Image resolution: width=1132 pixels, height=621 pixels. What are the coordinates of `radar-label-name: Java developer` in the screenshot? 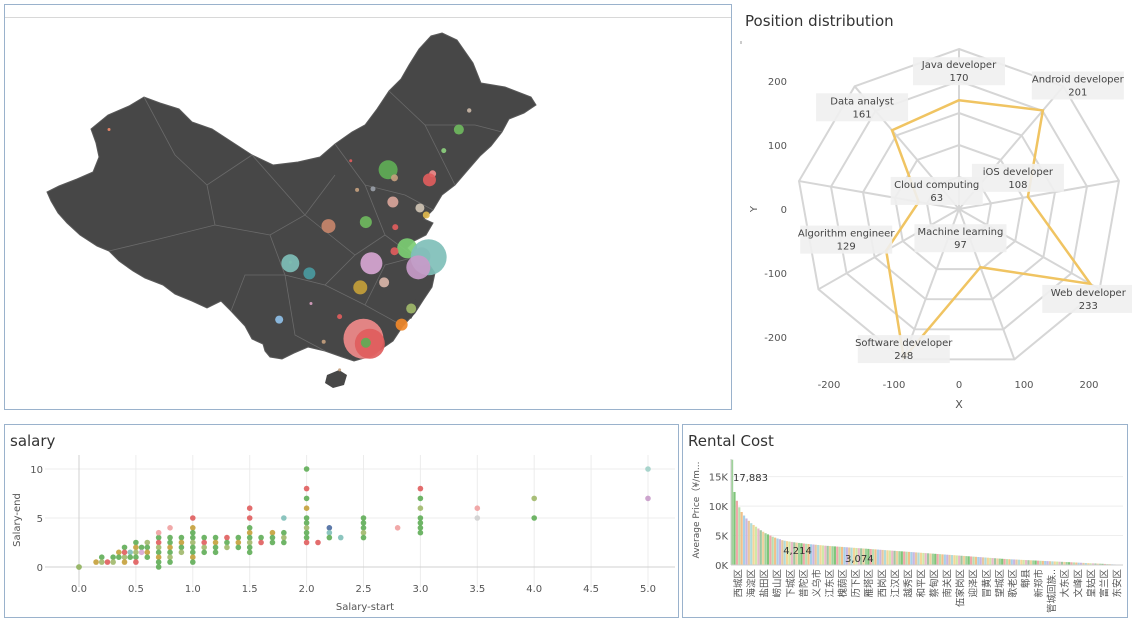 It's located at (959, 65).